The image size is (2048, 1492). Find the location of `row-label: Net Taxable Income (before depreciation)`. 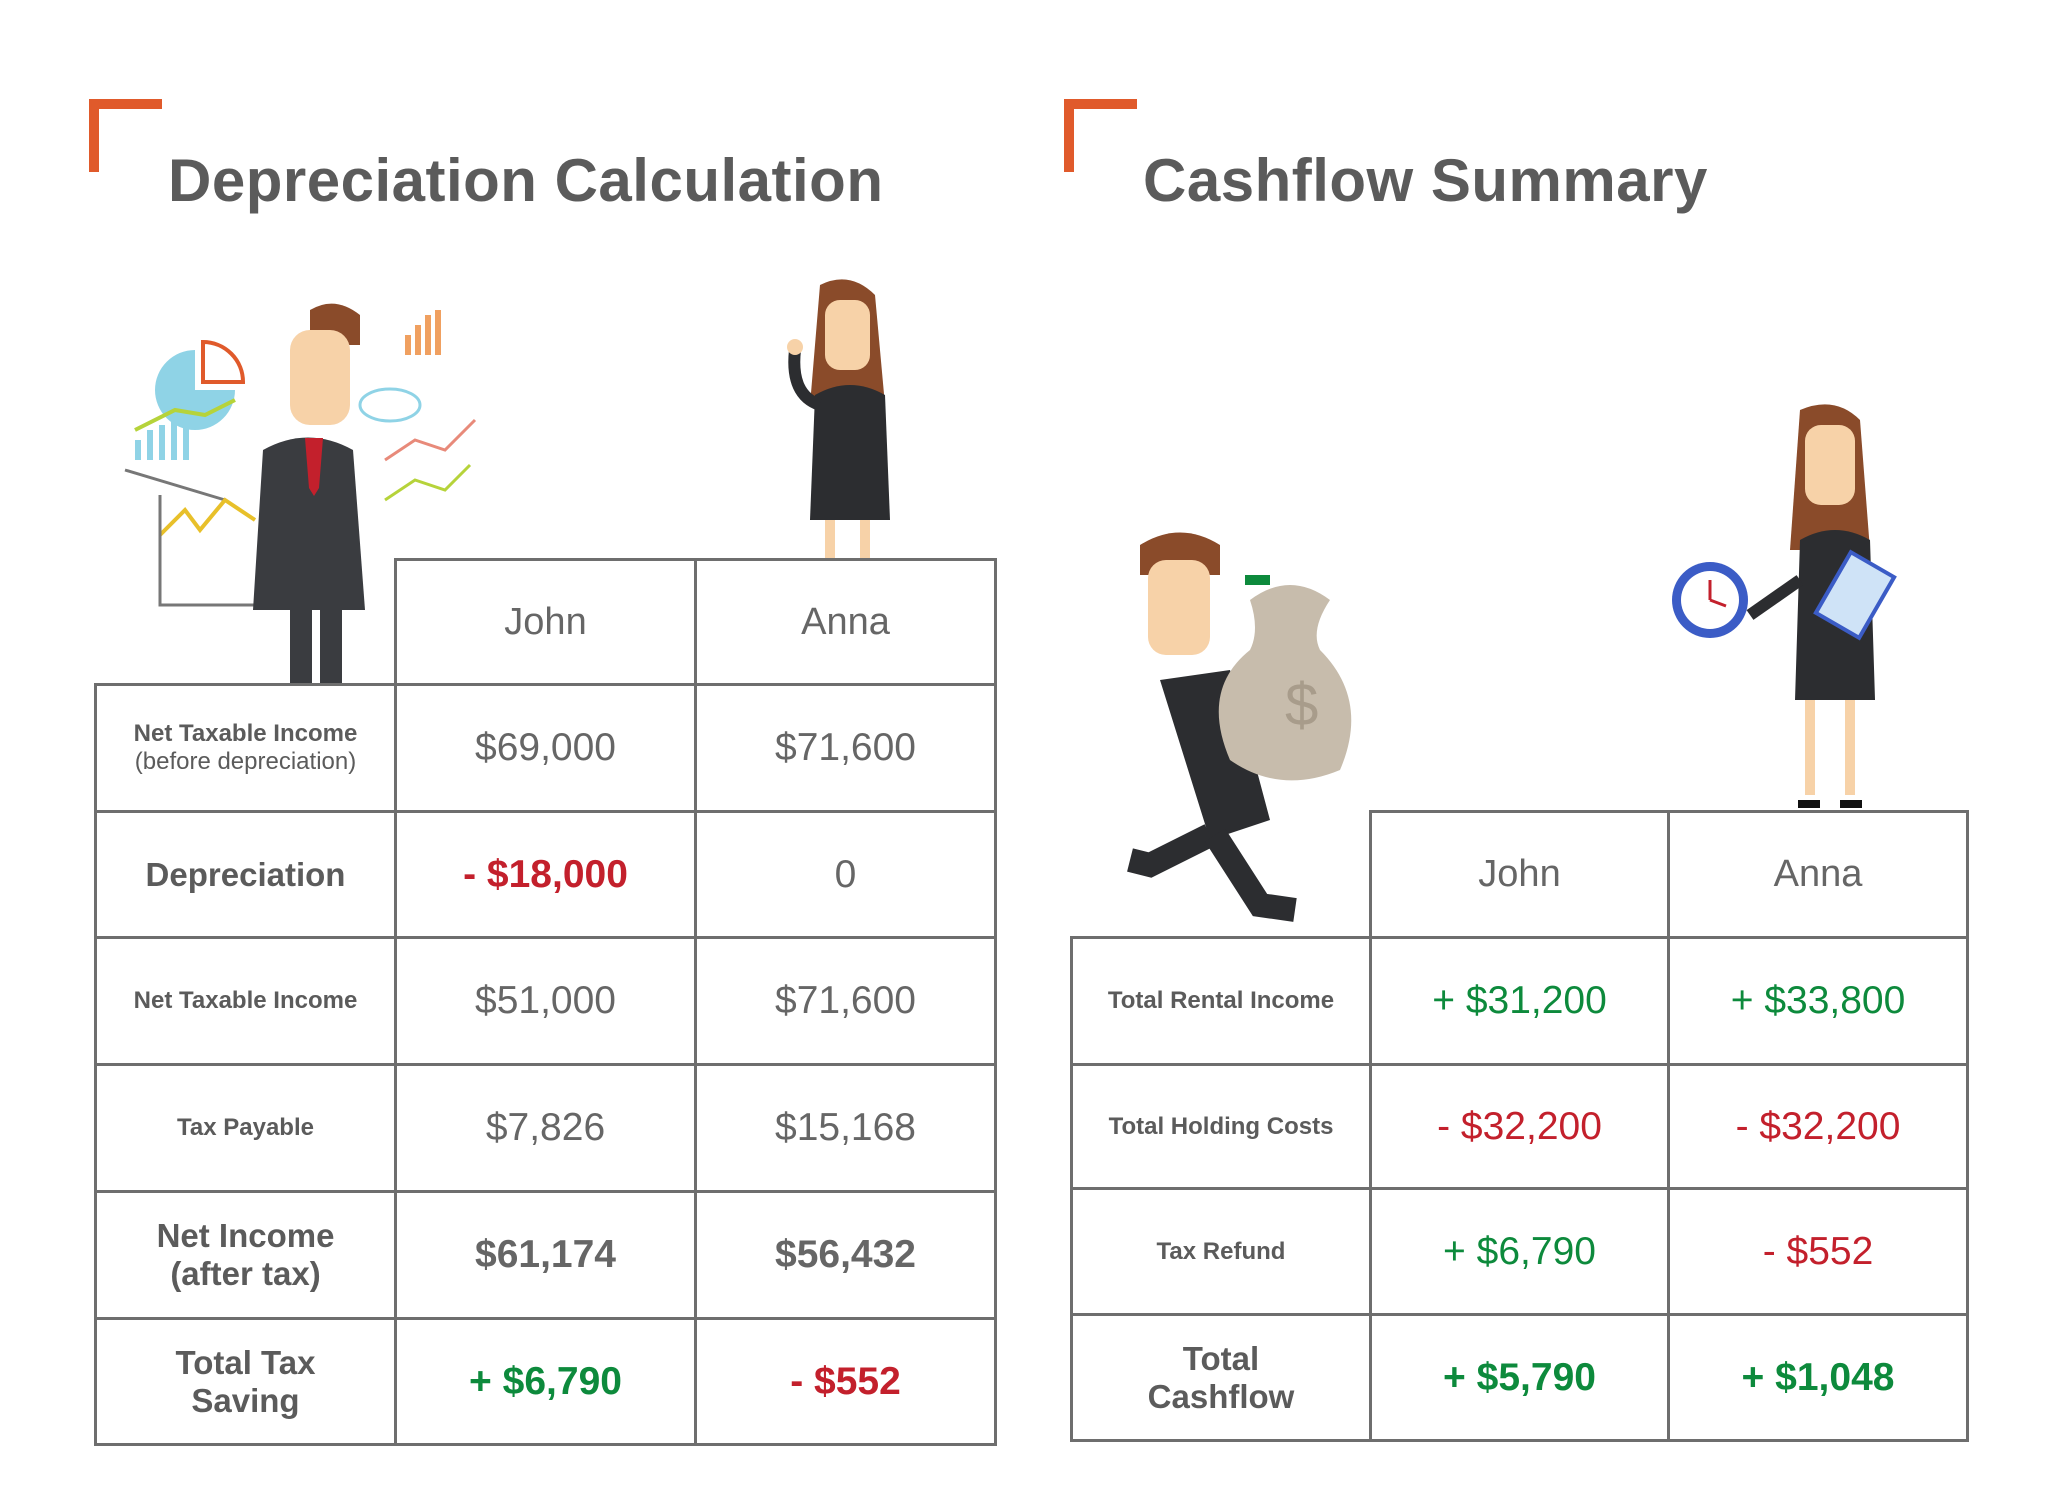

row-label: Net Taxable Income (before depreciation) is located at coordinates (246, 747).